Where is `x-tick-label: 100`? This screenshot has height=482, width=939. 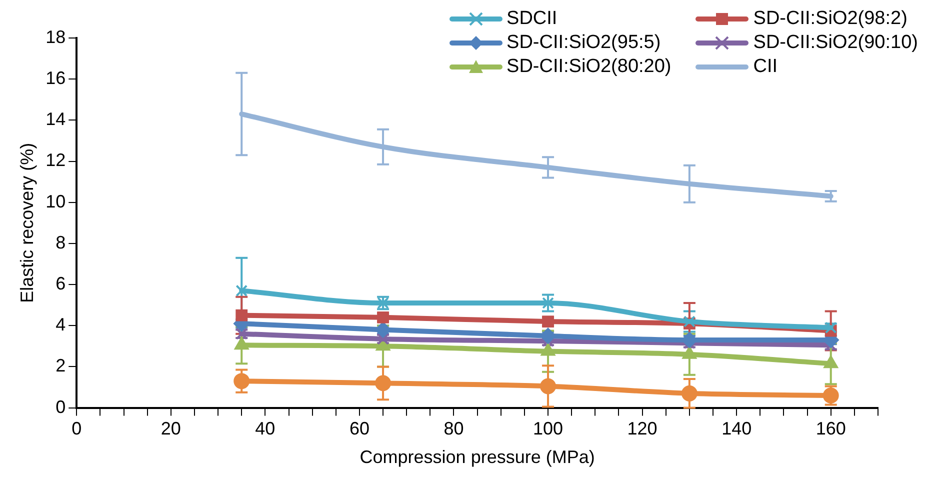 x-tick-label: 100 is located at coordinates (548, 428).